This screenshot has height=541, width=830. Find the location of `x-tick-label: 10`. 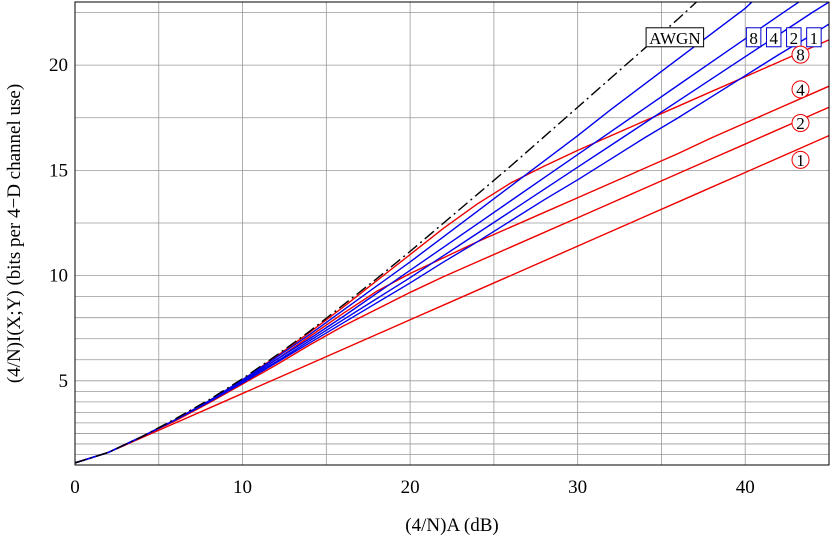

x-tick-label: 10 is located at coordinates (242, 487).